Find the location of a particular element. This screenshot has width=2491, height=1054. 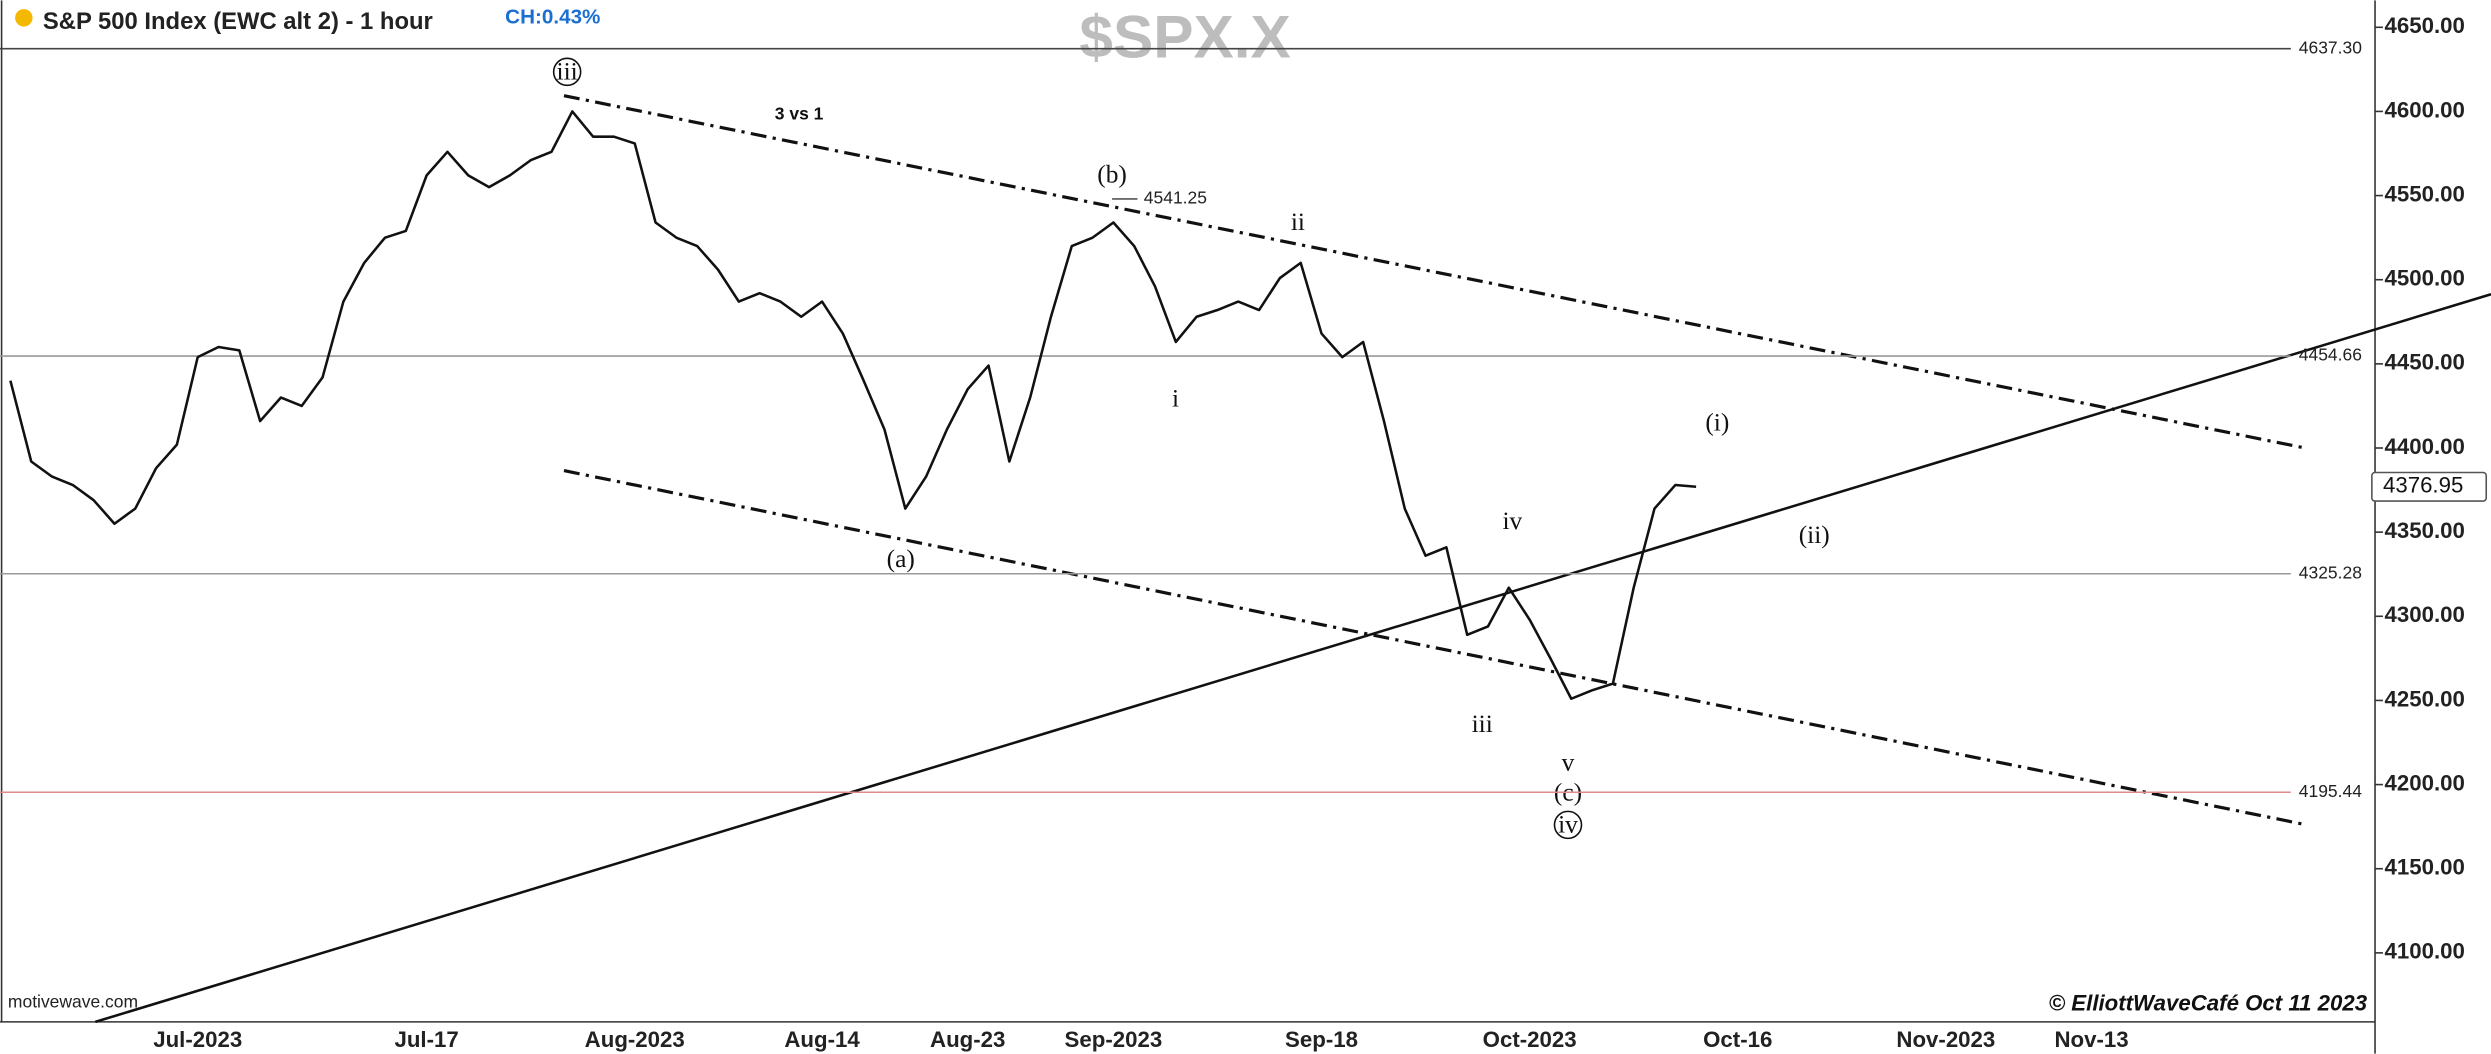

wave-label: (b) is located at coordinates (1112, 175).